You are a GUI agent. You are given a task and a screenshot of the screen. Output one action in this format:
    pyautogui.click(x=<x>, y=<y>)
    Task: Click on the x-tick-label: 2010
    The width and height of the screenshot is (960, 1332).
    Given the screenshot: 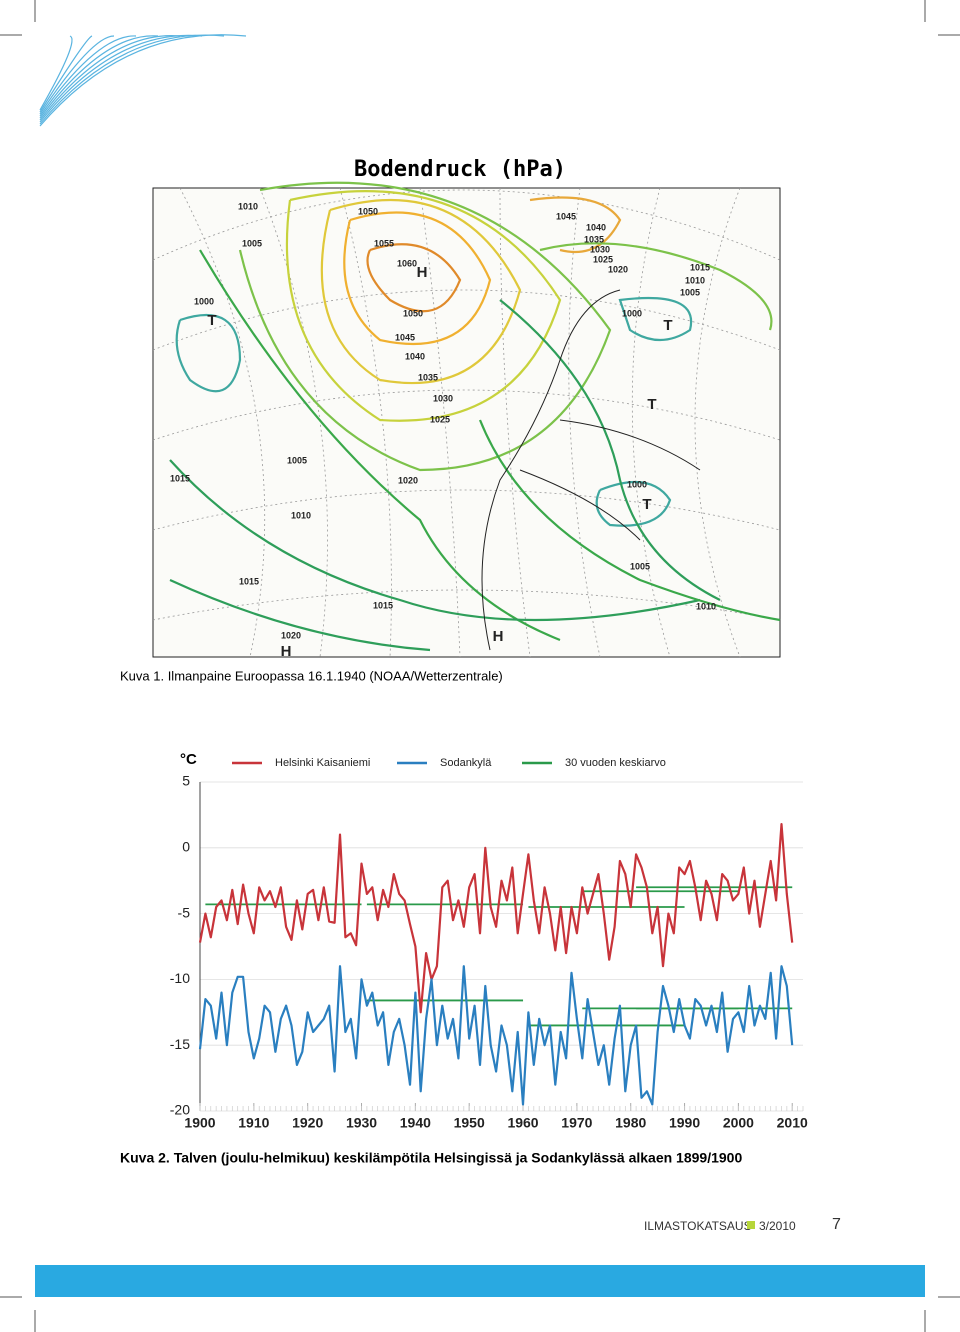 What is the action you would take?
    pyautogui.click(x=792, y=1123)
    